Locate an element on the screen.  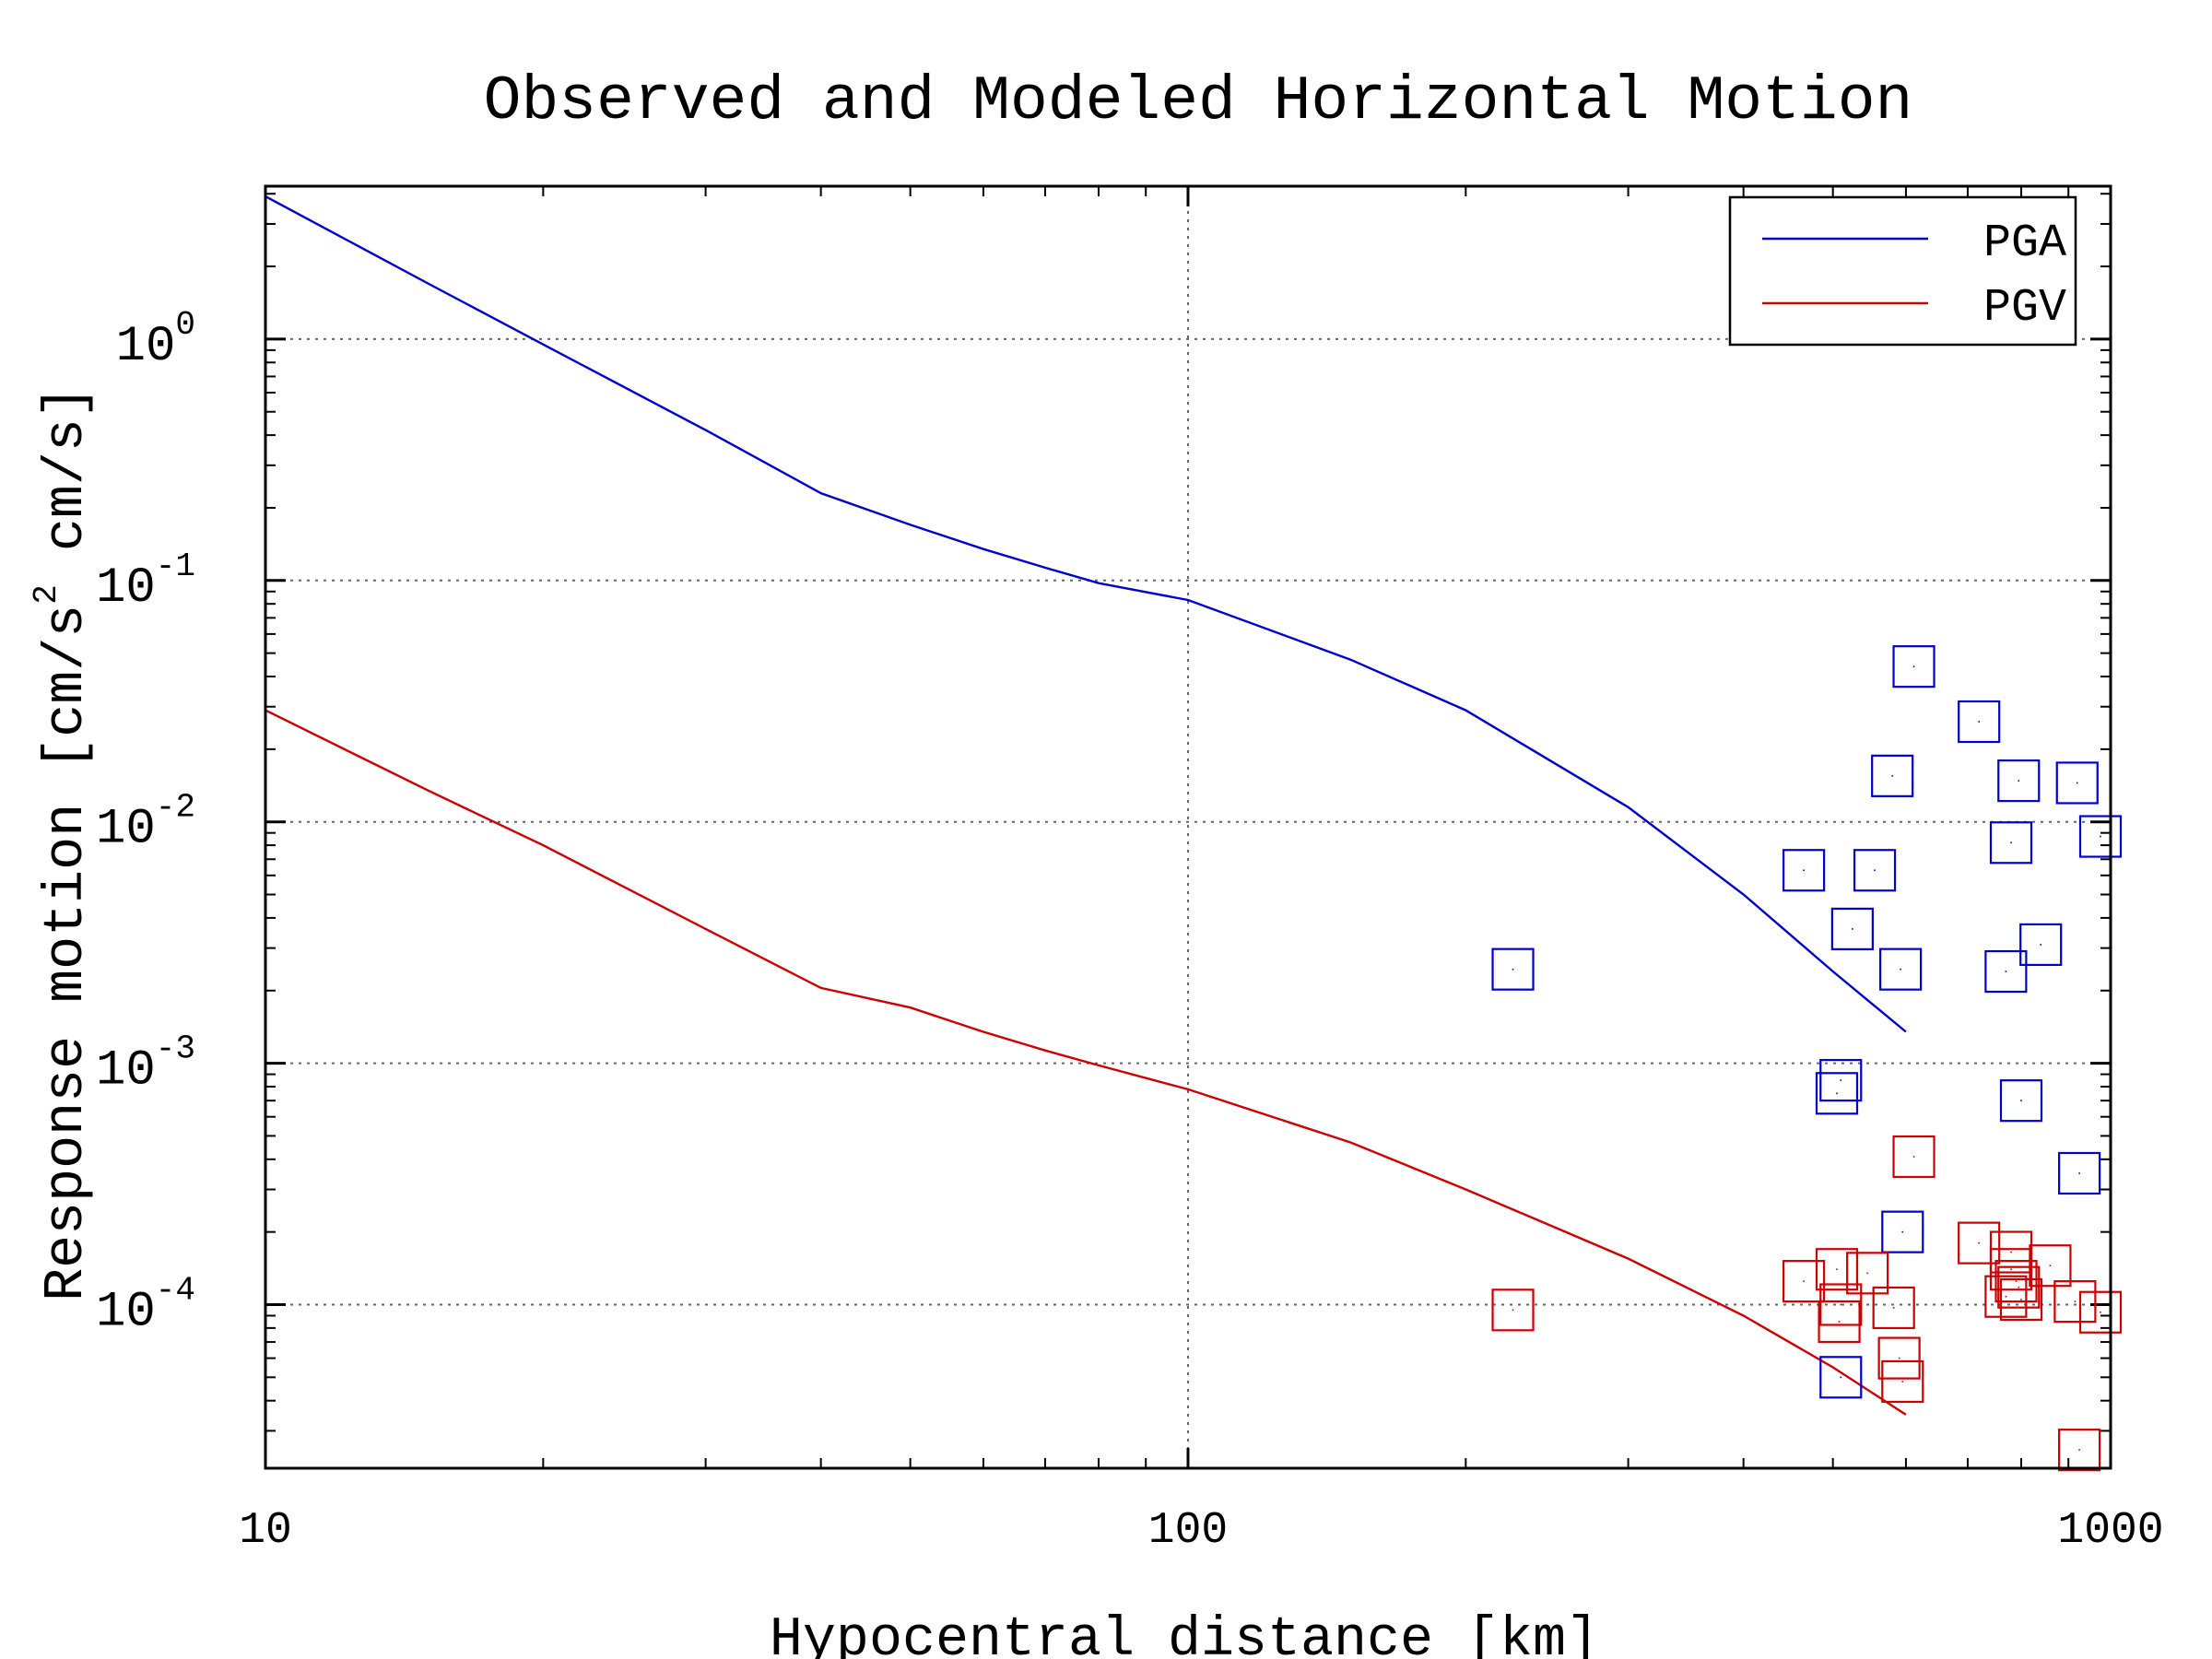
y-tick-label: 10⁻¹ is located at coordinates (145, 582).